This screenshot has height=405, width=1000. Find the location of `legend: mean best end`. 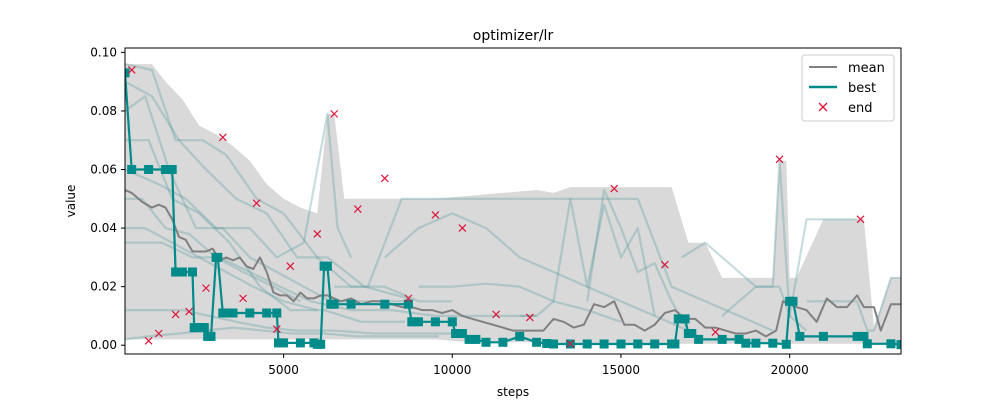

legend: mean best end is located at coordinates (848, 88).